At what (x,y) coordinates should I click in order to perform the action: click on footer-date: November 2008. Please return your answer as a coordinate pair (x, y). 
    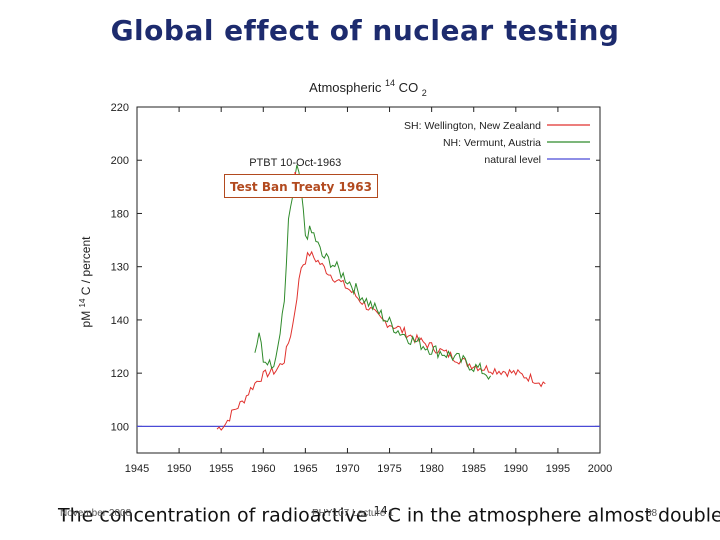
    Looking at the image, I should click on (96, 513).